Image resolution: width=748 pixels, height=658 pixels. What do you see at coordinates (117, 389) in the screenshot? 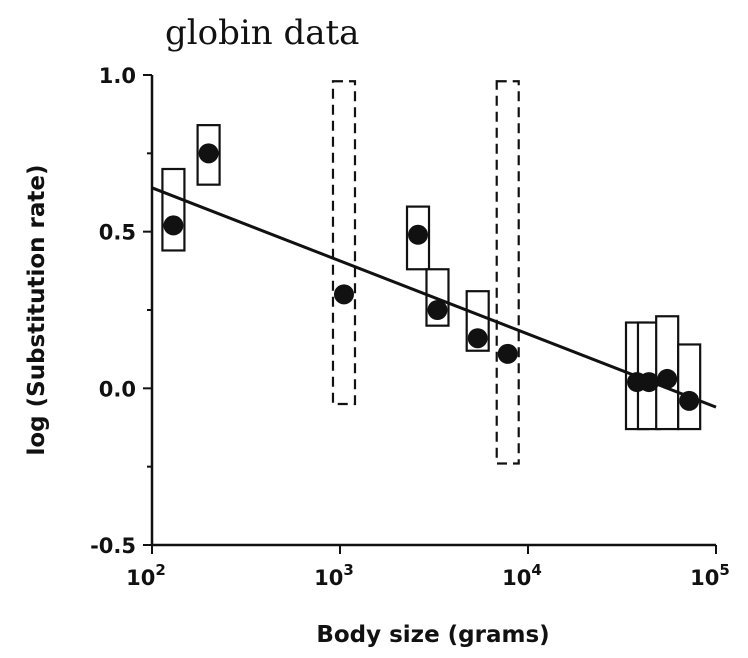
I see `y-tick-label: 0.0` at bounding box center [117, 389].